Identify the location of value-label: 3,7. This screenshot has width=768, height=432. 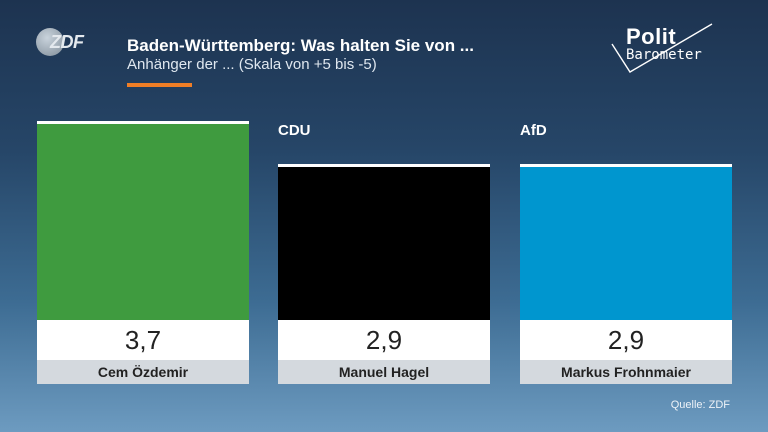
(143, 340).